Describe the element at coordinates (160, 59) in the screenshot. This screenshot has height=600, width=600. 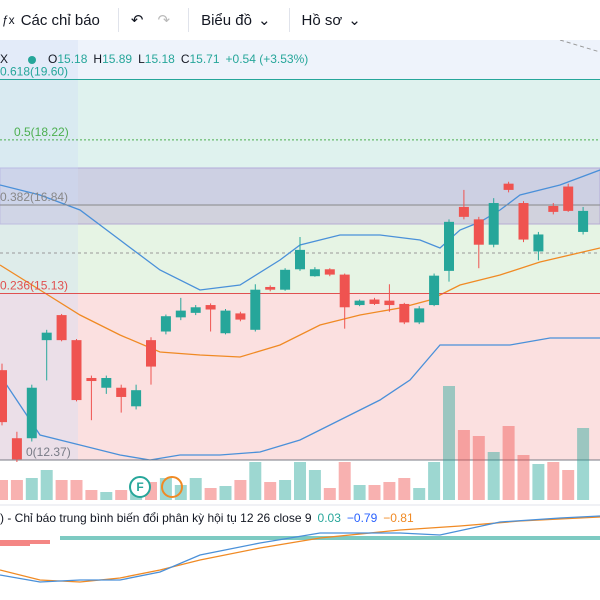
I see `low: 15.18` at that location.